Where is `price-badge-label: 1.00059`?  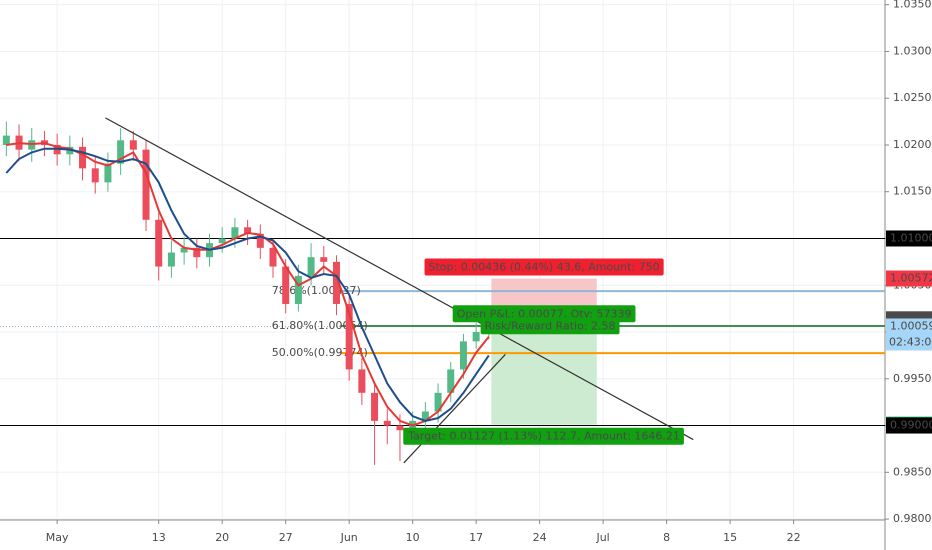
price-badge-label: 1.00059 is located at coordinates (911, 325).